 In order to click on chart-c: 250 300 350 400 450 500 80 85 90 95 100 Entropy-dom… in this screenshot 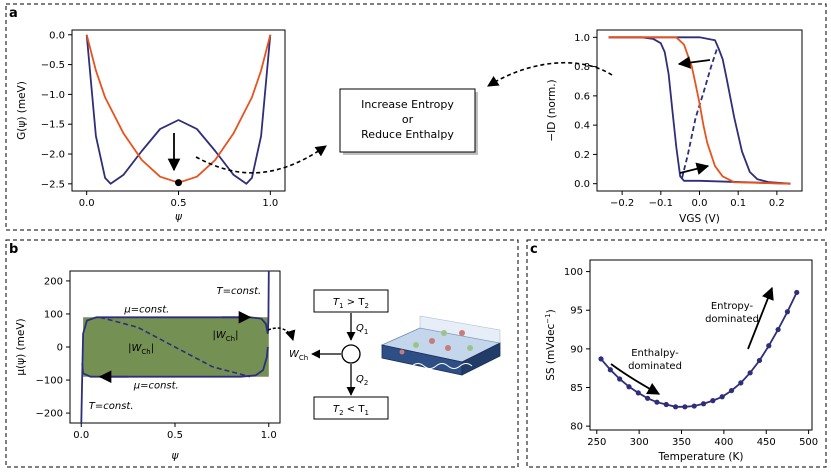, I will do `click(681, 361)`.